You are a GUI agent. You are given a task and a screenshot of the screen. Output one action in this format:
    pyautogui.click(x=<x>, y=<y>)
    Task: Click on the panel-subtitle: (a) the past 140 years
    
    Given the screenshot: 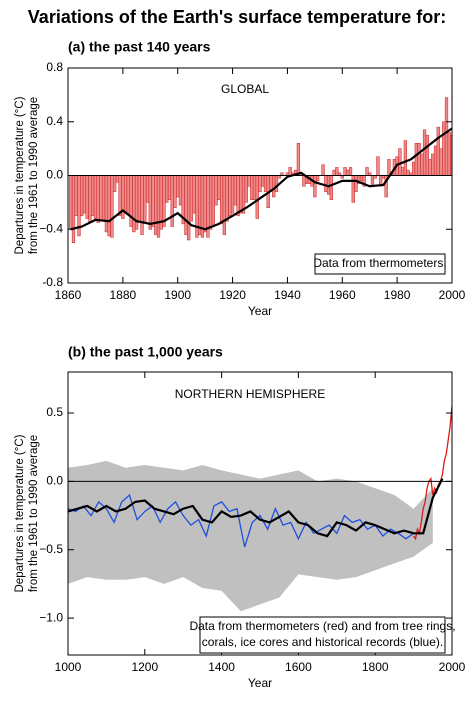 What is the action you would take?
    pyautogui.click(x=139, y=47)
    